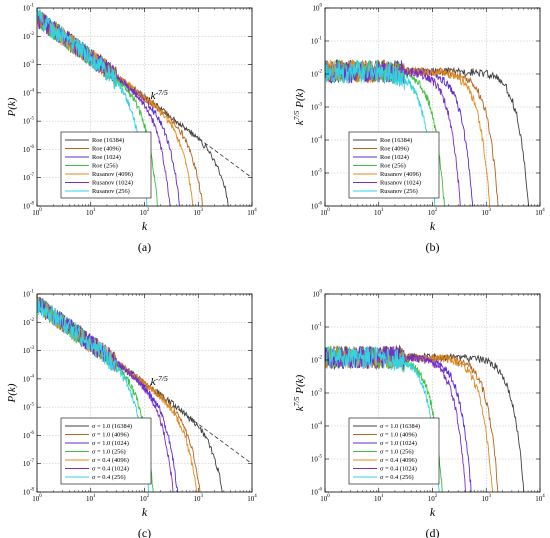 This screenshot has width=550, height=538. Describe the element at coordinates (433, 532) in the screenshot. I see `panel-label: (d)` at that location.